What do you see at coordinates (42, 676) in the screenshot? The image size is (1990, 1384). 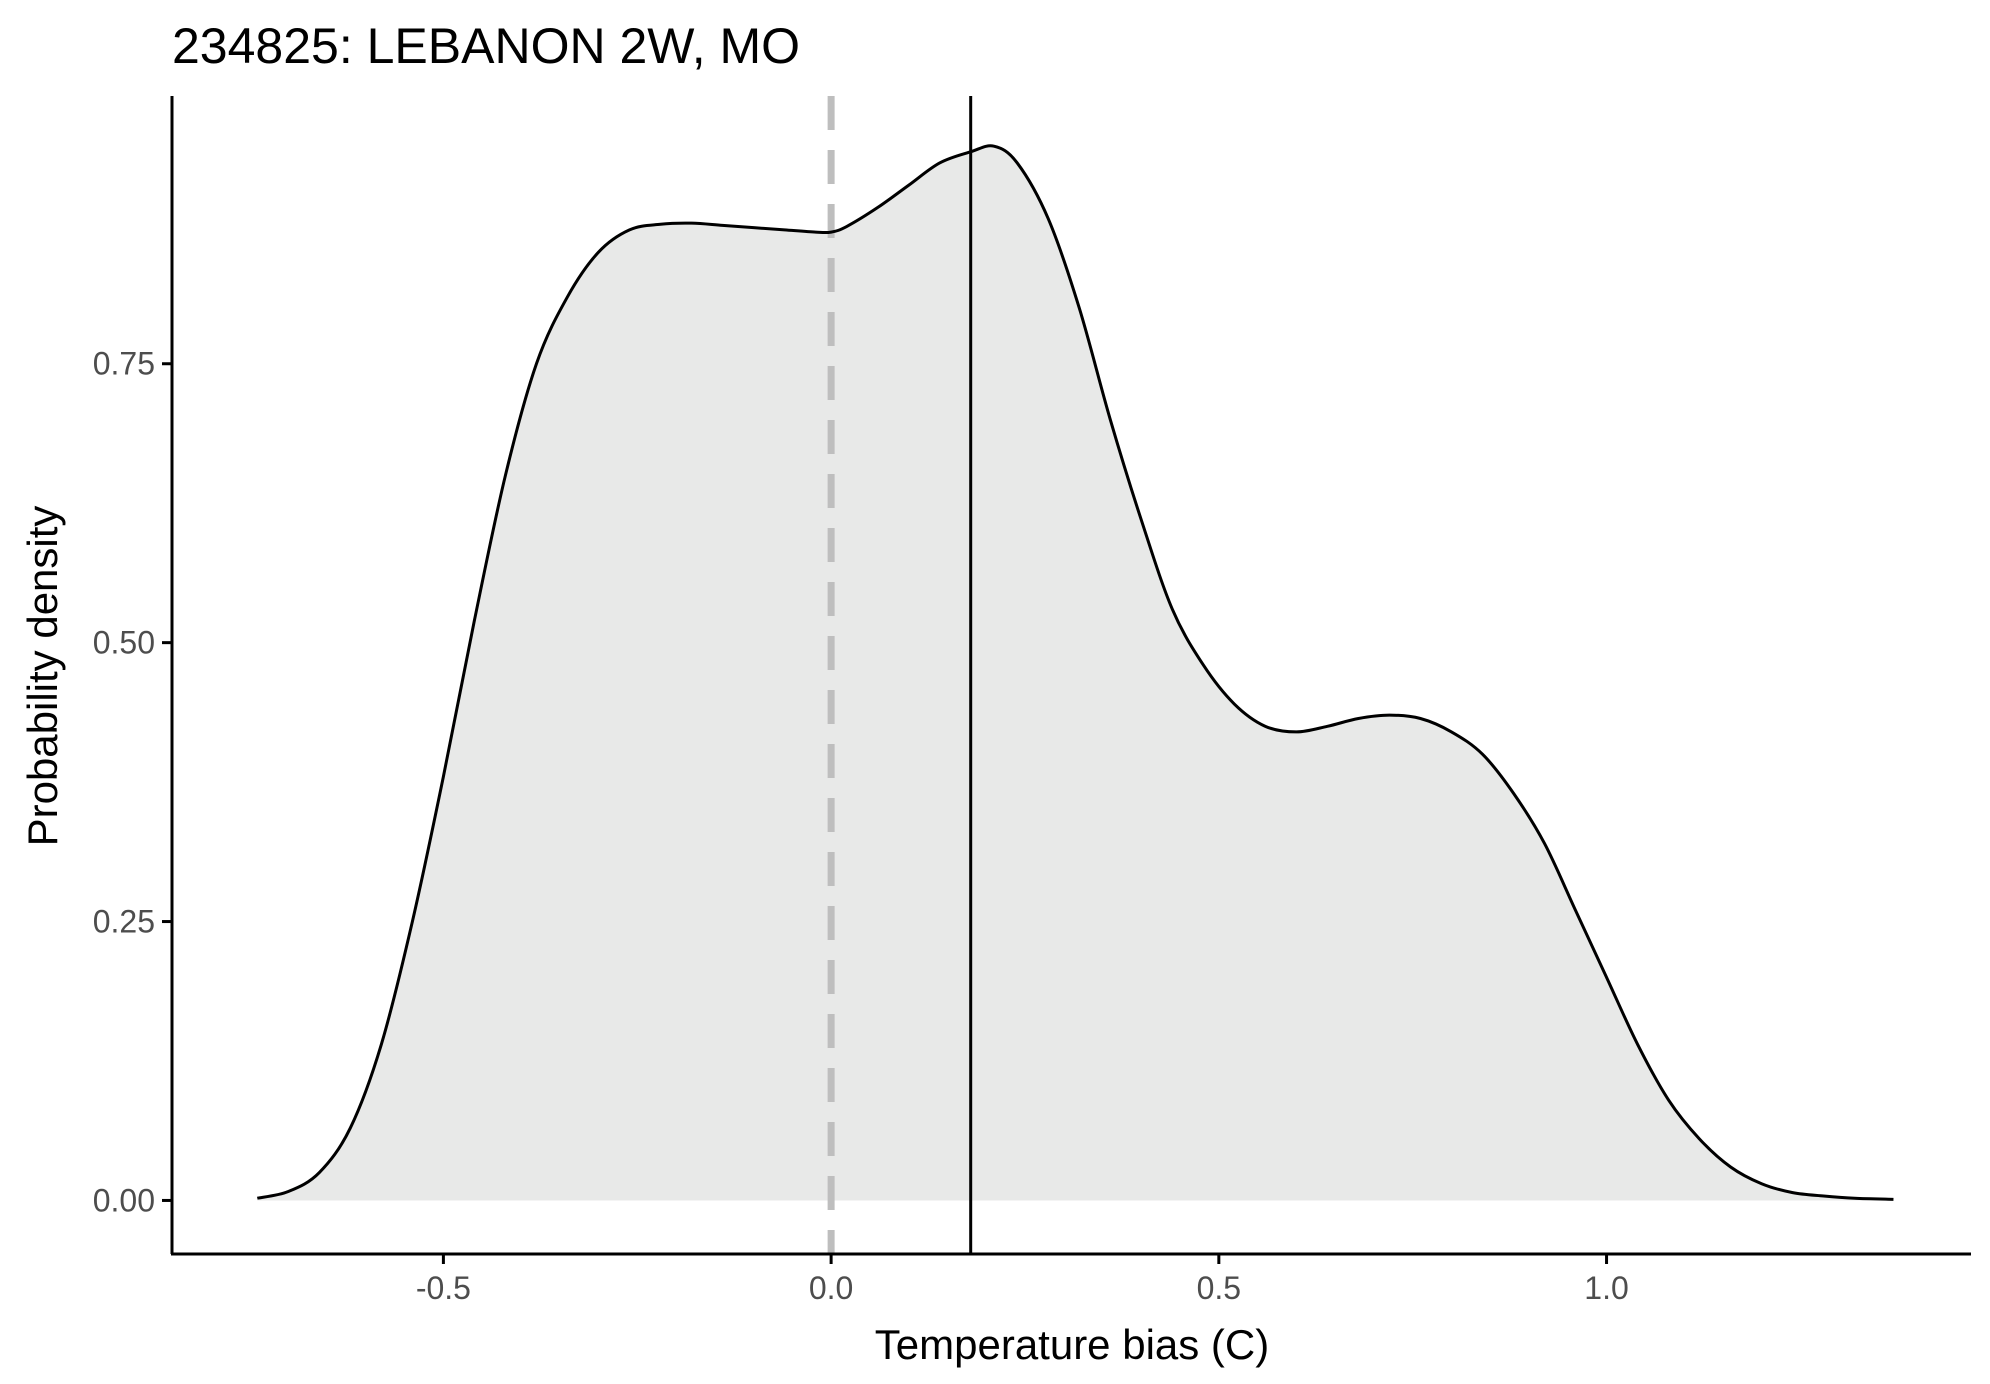 I see `y-axis-title: Probability density` at bounding box center [42, 676].